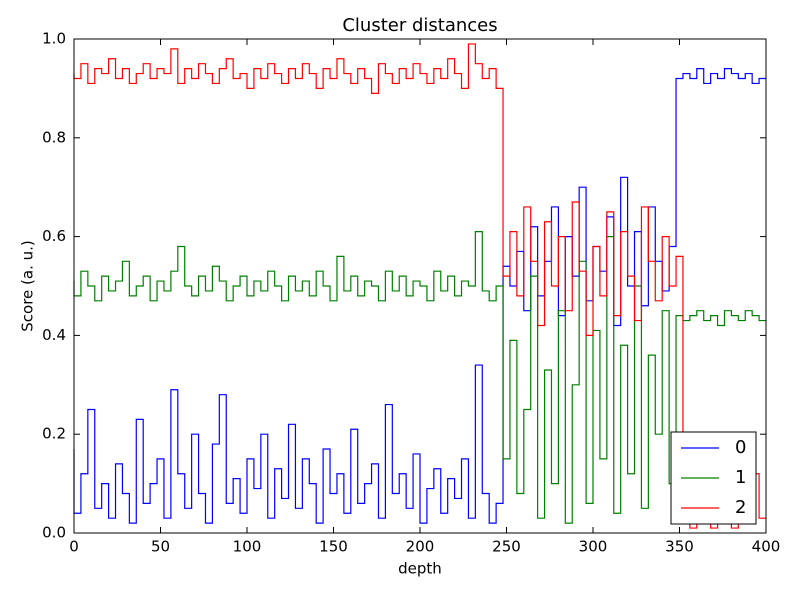 This screenshot has width=800, height=600. What do you see at coordinates (247, 547) in the screenshot?
I see `x-tick-label: 100` at bounding box center [247, 547].